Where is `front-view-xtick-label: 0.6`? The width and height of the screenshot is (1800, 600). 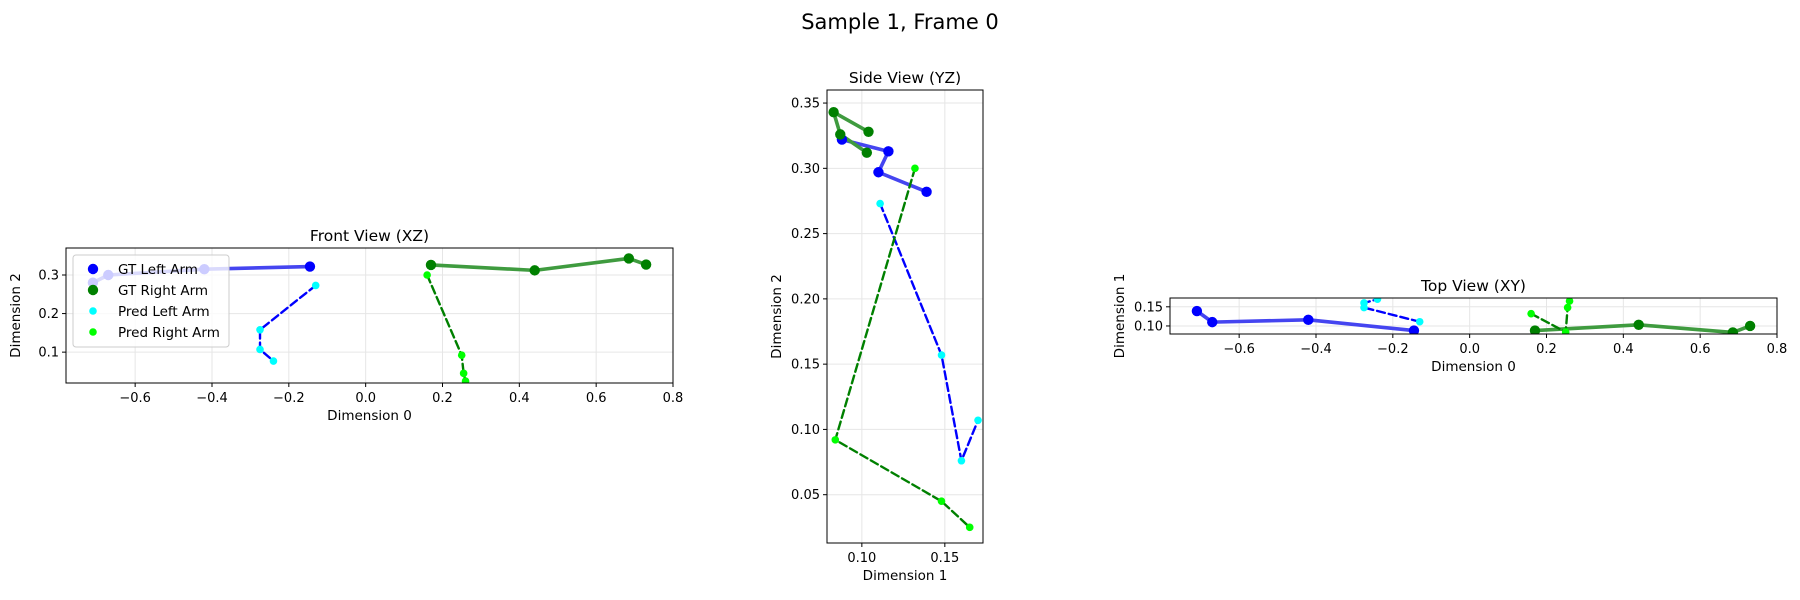 front-view-xtick-label: 0.6 is located at coordinates (596, 398).